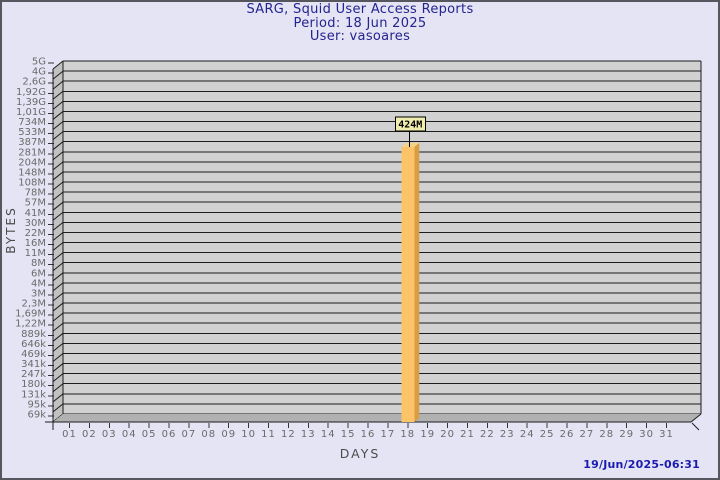 This screenshot has height=480, width=720. Describe the element at coordinates (38, 293) in the screenshot. I see `y-tick-label: 3M` at that location.